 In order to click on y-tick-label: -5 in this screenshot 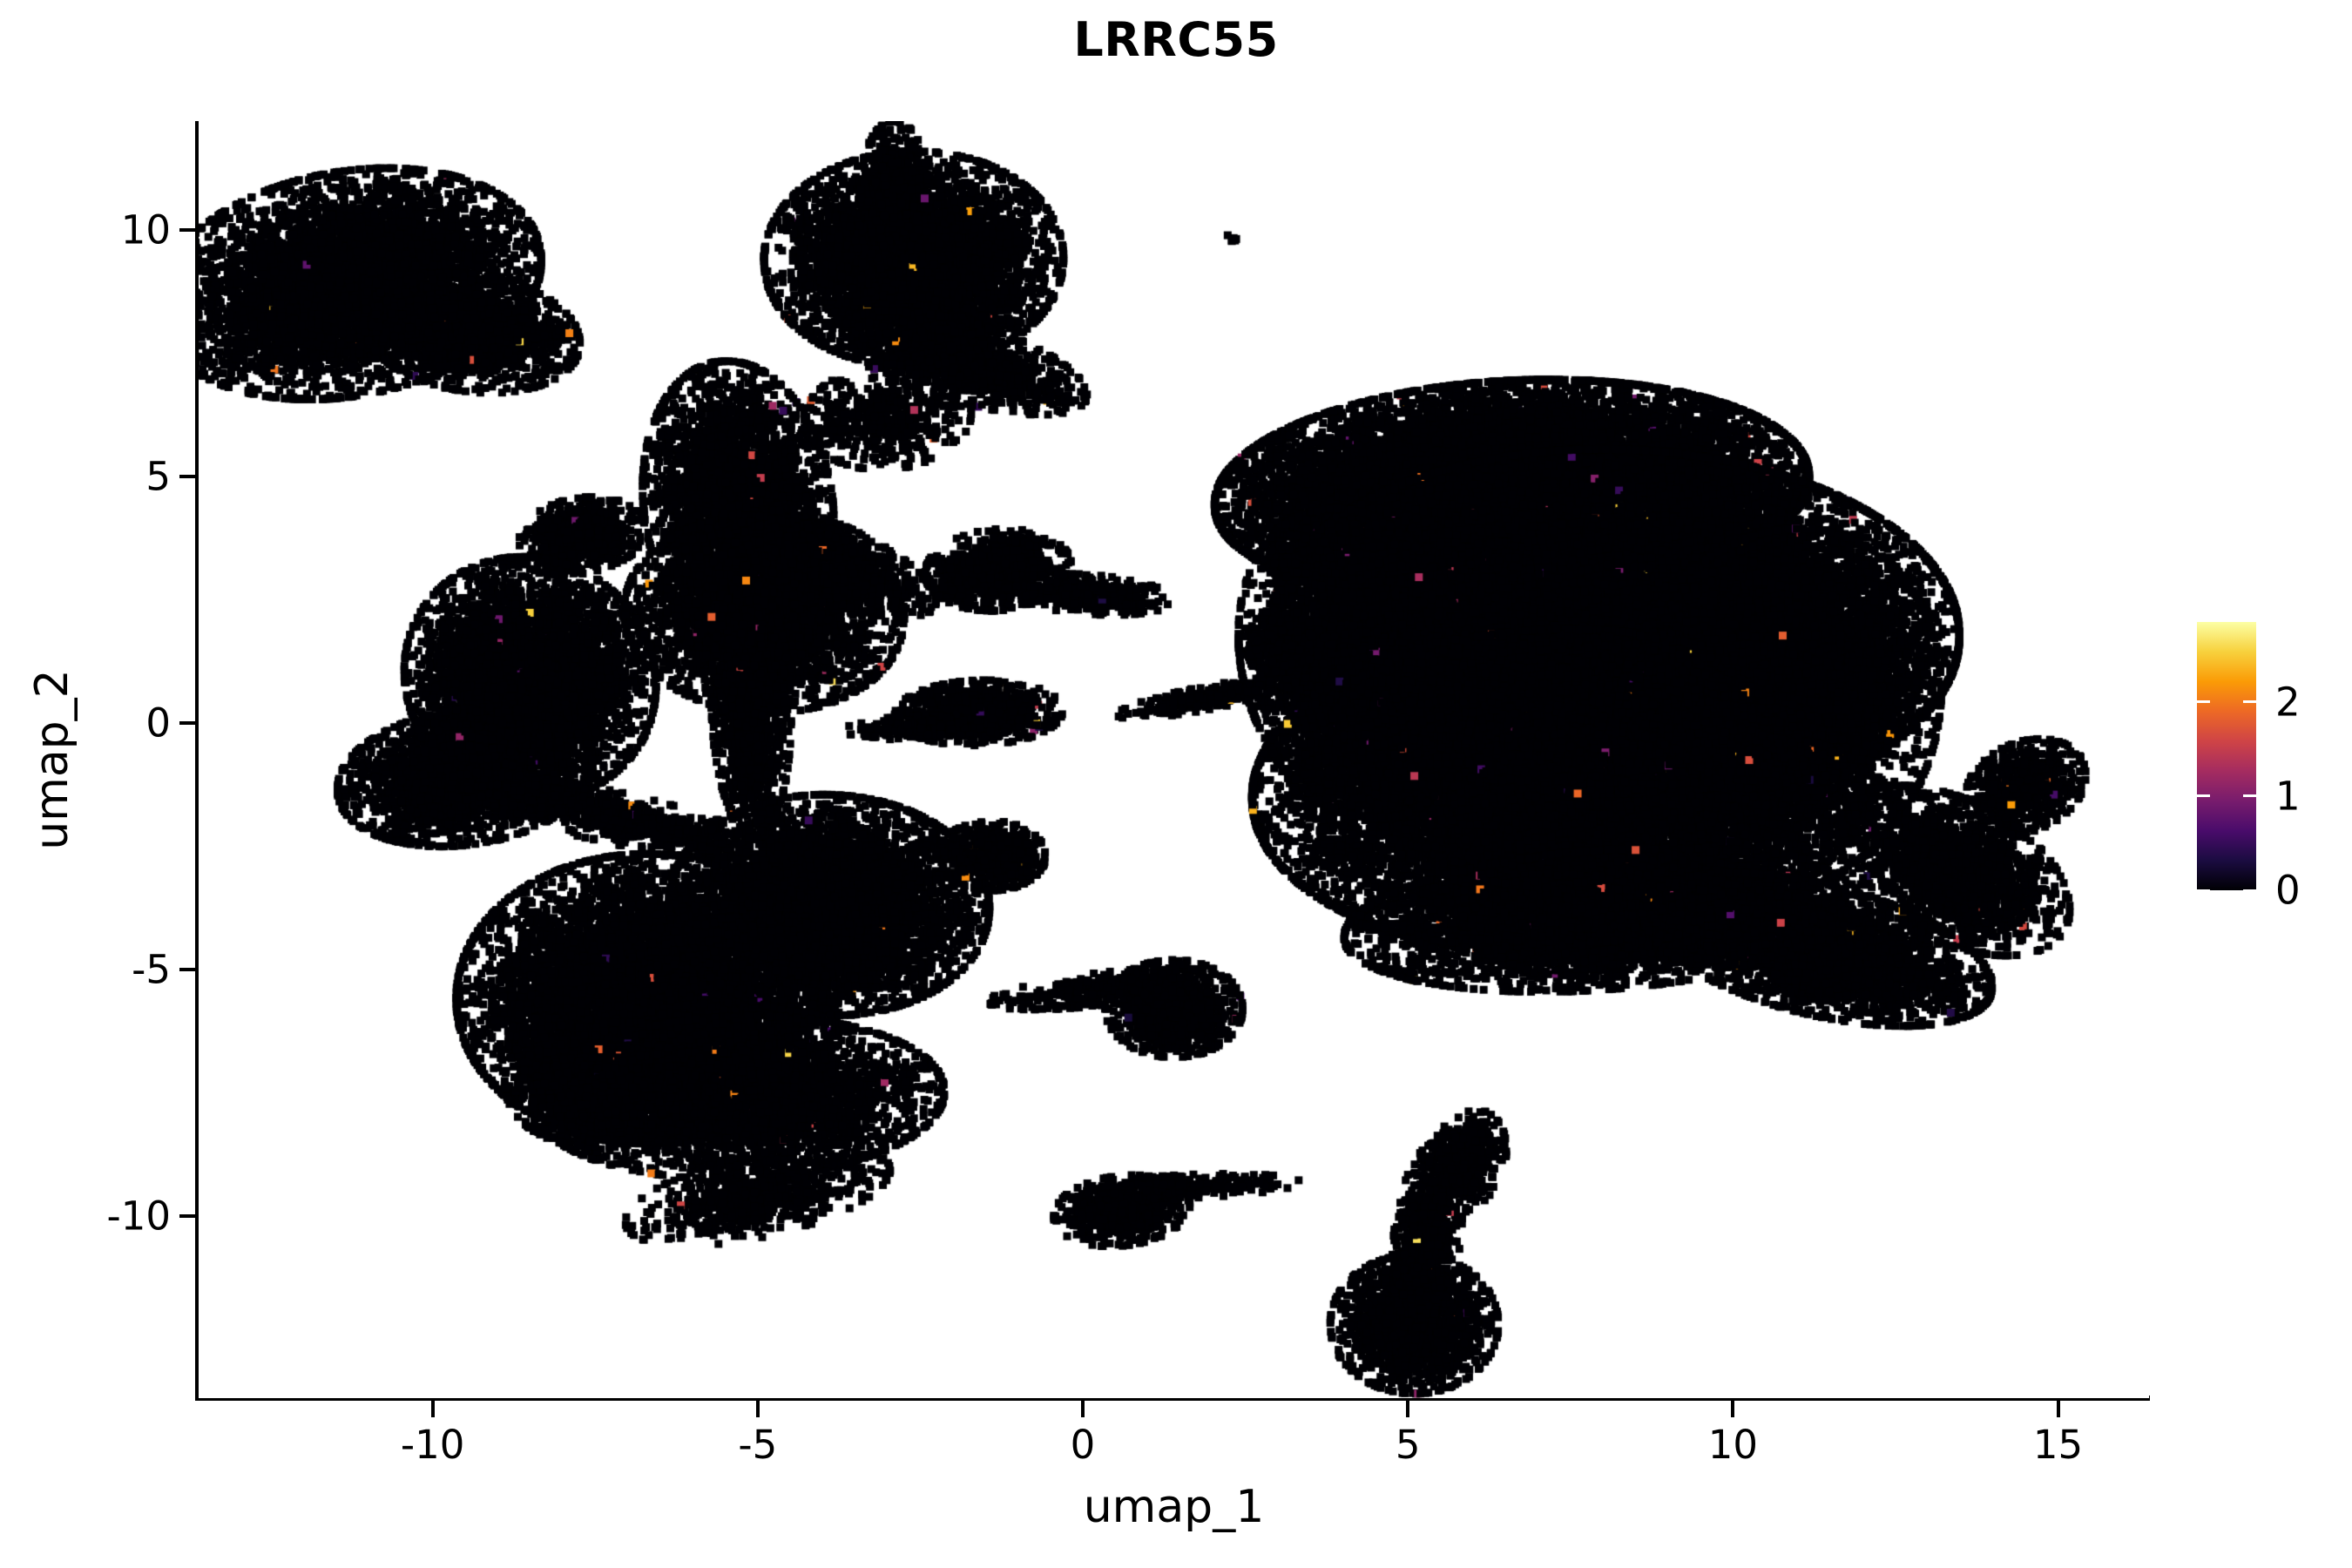, I will do `click(151, 969)`.